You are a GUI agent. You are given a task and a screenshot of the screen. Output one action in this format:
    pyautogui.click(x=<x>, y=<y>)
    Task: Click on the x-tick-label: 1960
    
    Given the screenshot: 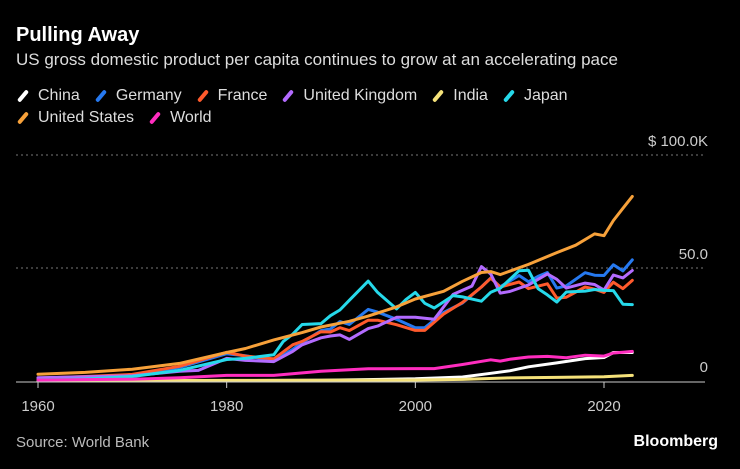 What is the action you would take?
    pyautogui.click(x=37, y=406)
    